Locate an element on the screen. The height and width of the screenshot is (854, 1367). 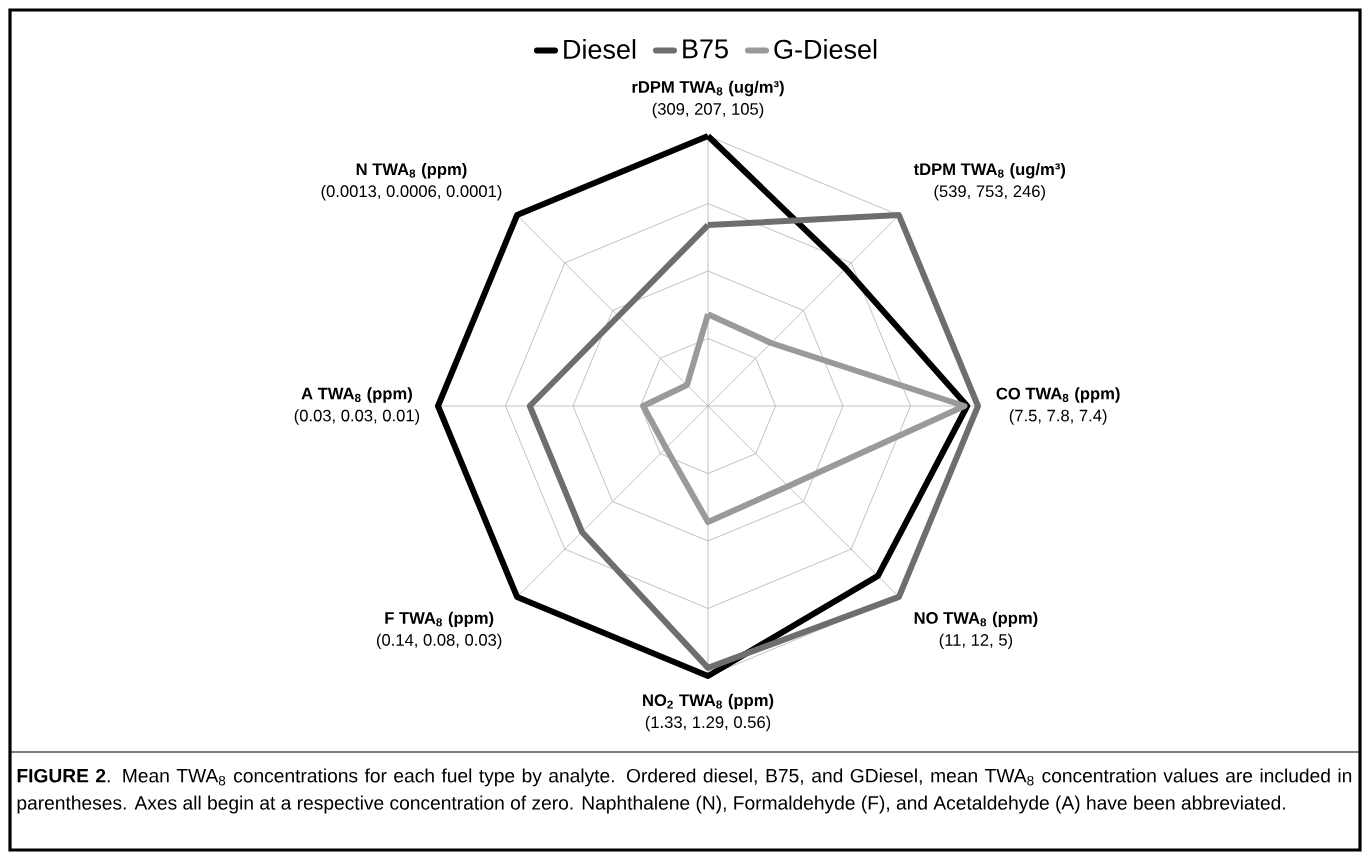
spoke-label: F TWA$_{8}$ (ppm) is located at coordinates (439, 619).